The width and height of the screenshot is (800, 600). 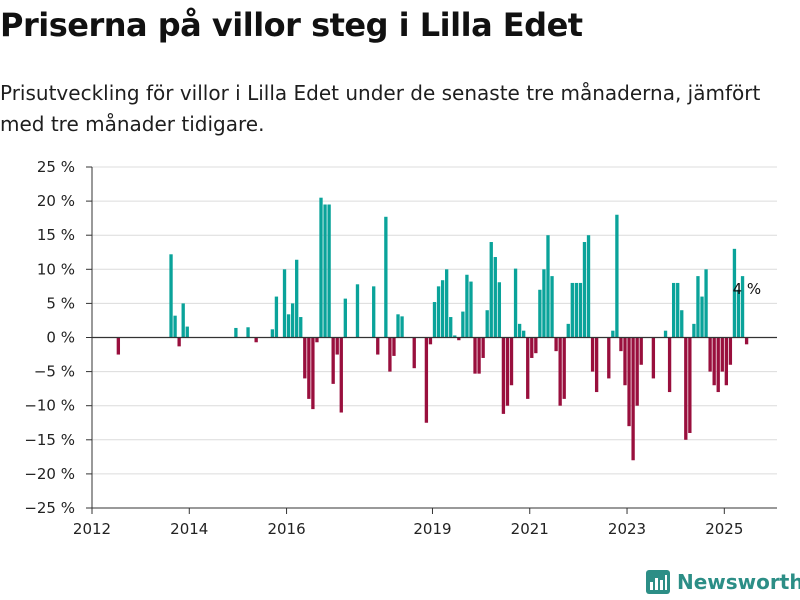 I want to click on brand-name: Newsworthy, so click(x=738, y=582).